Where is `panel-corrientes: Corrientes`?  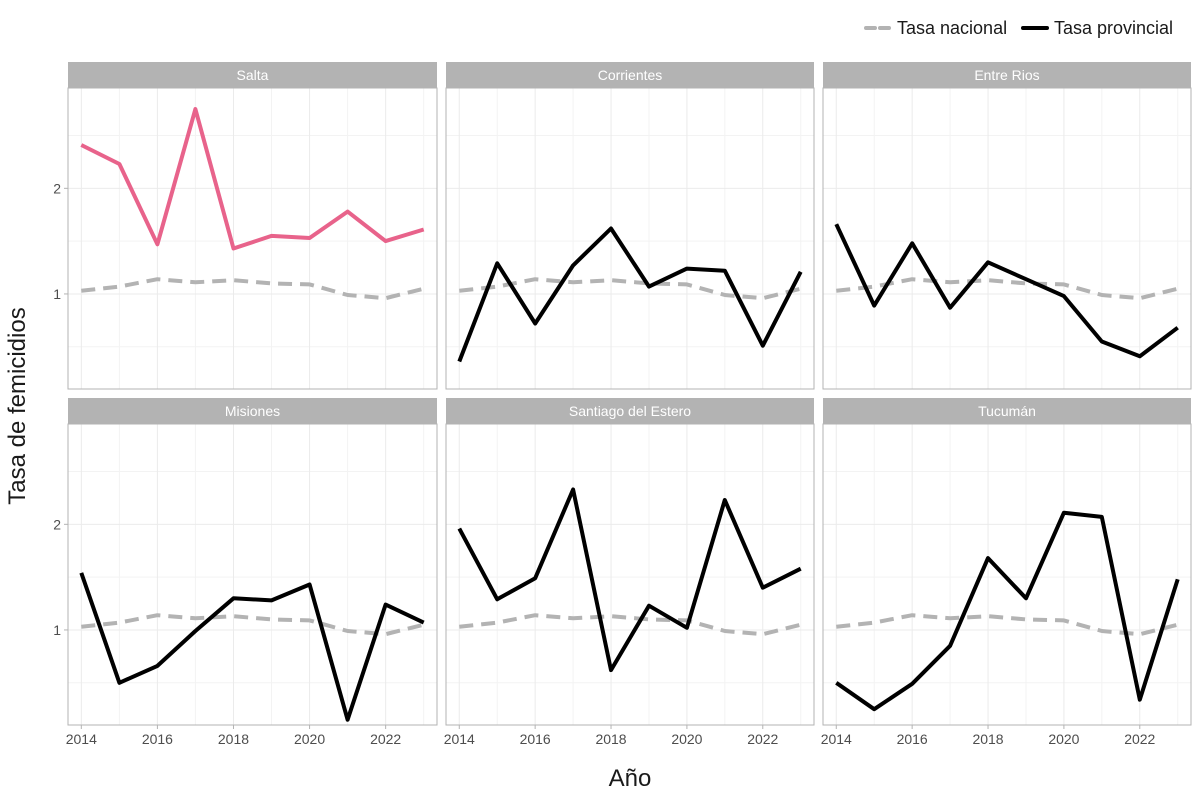
panel-corrientes: Corrientes is located at coordinates (630, 226).